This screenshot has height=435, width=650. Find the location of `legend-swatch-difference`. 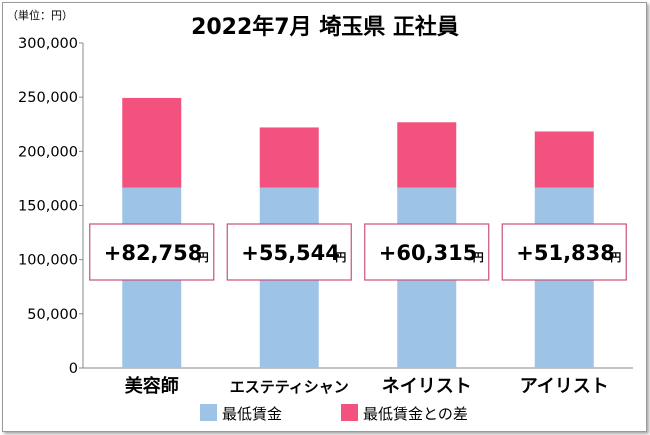

legend-swatch-difference is located at coordinates (349, 412).